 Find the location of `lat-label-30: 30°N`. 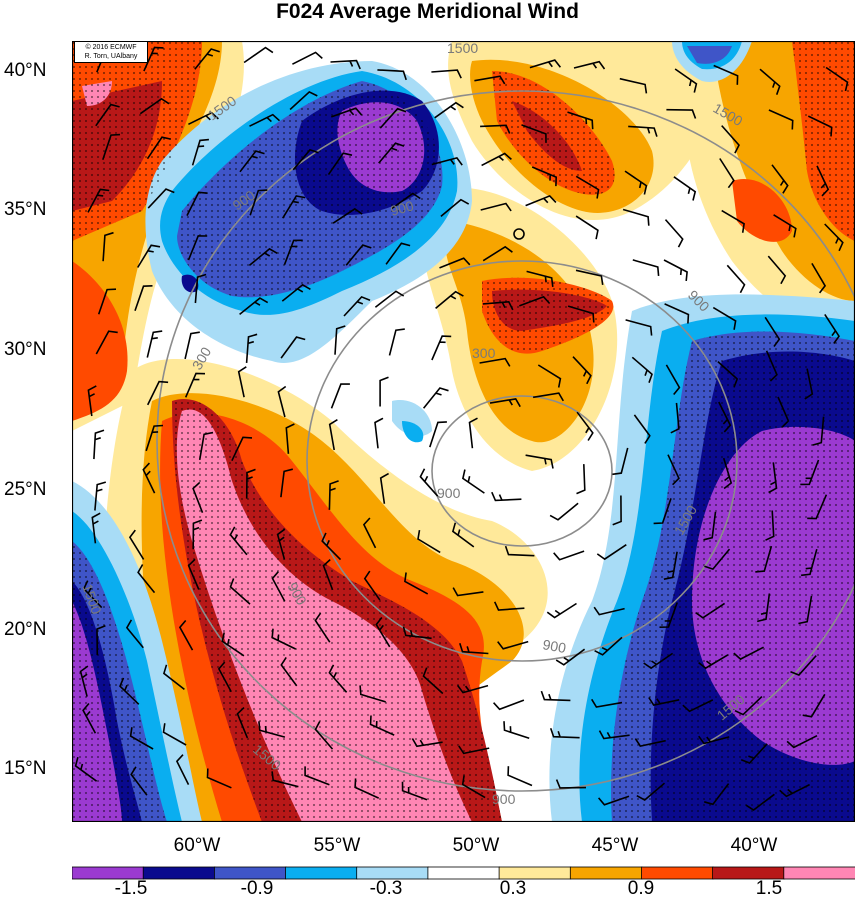

lat-label-30: 30°N is located at coordinates (25, 349).